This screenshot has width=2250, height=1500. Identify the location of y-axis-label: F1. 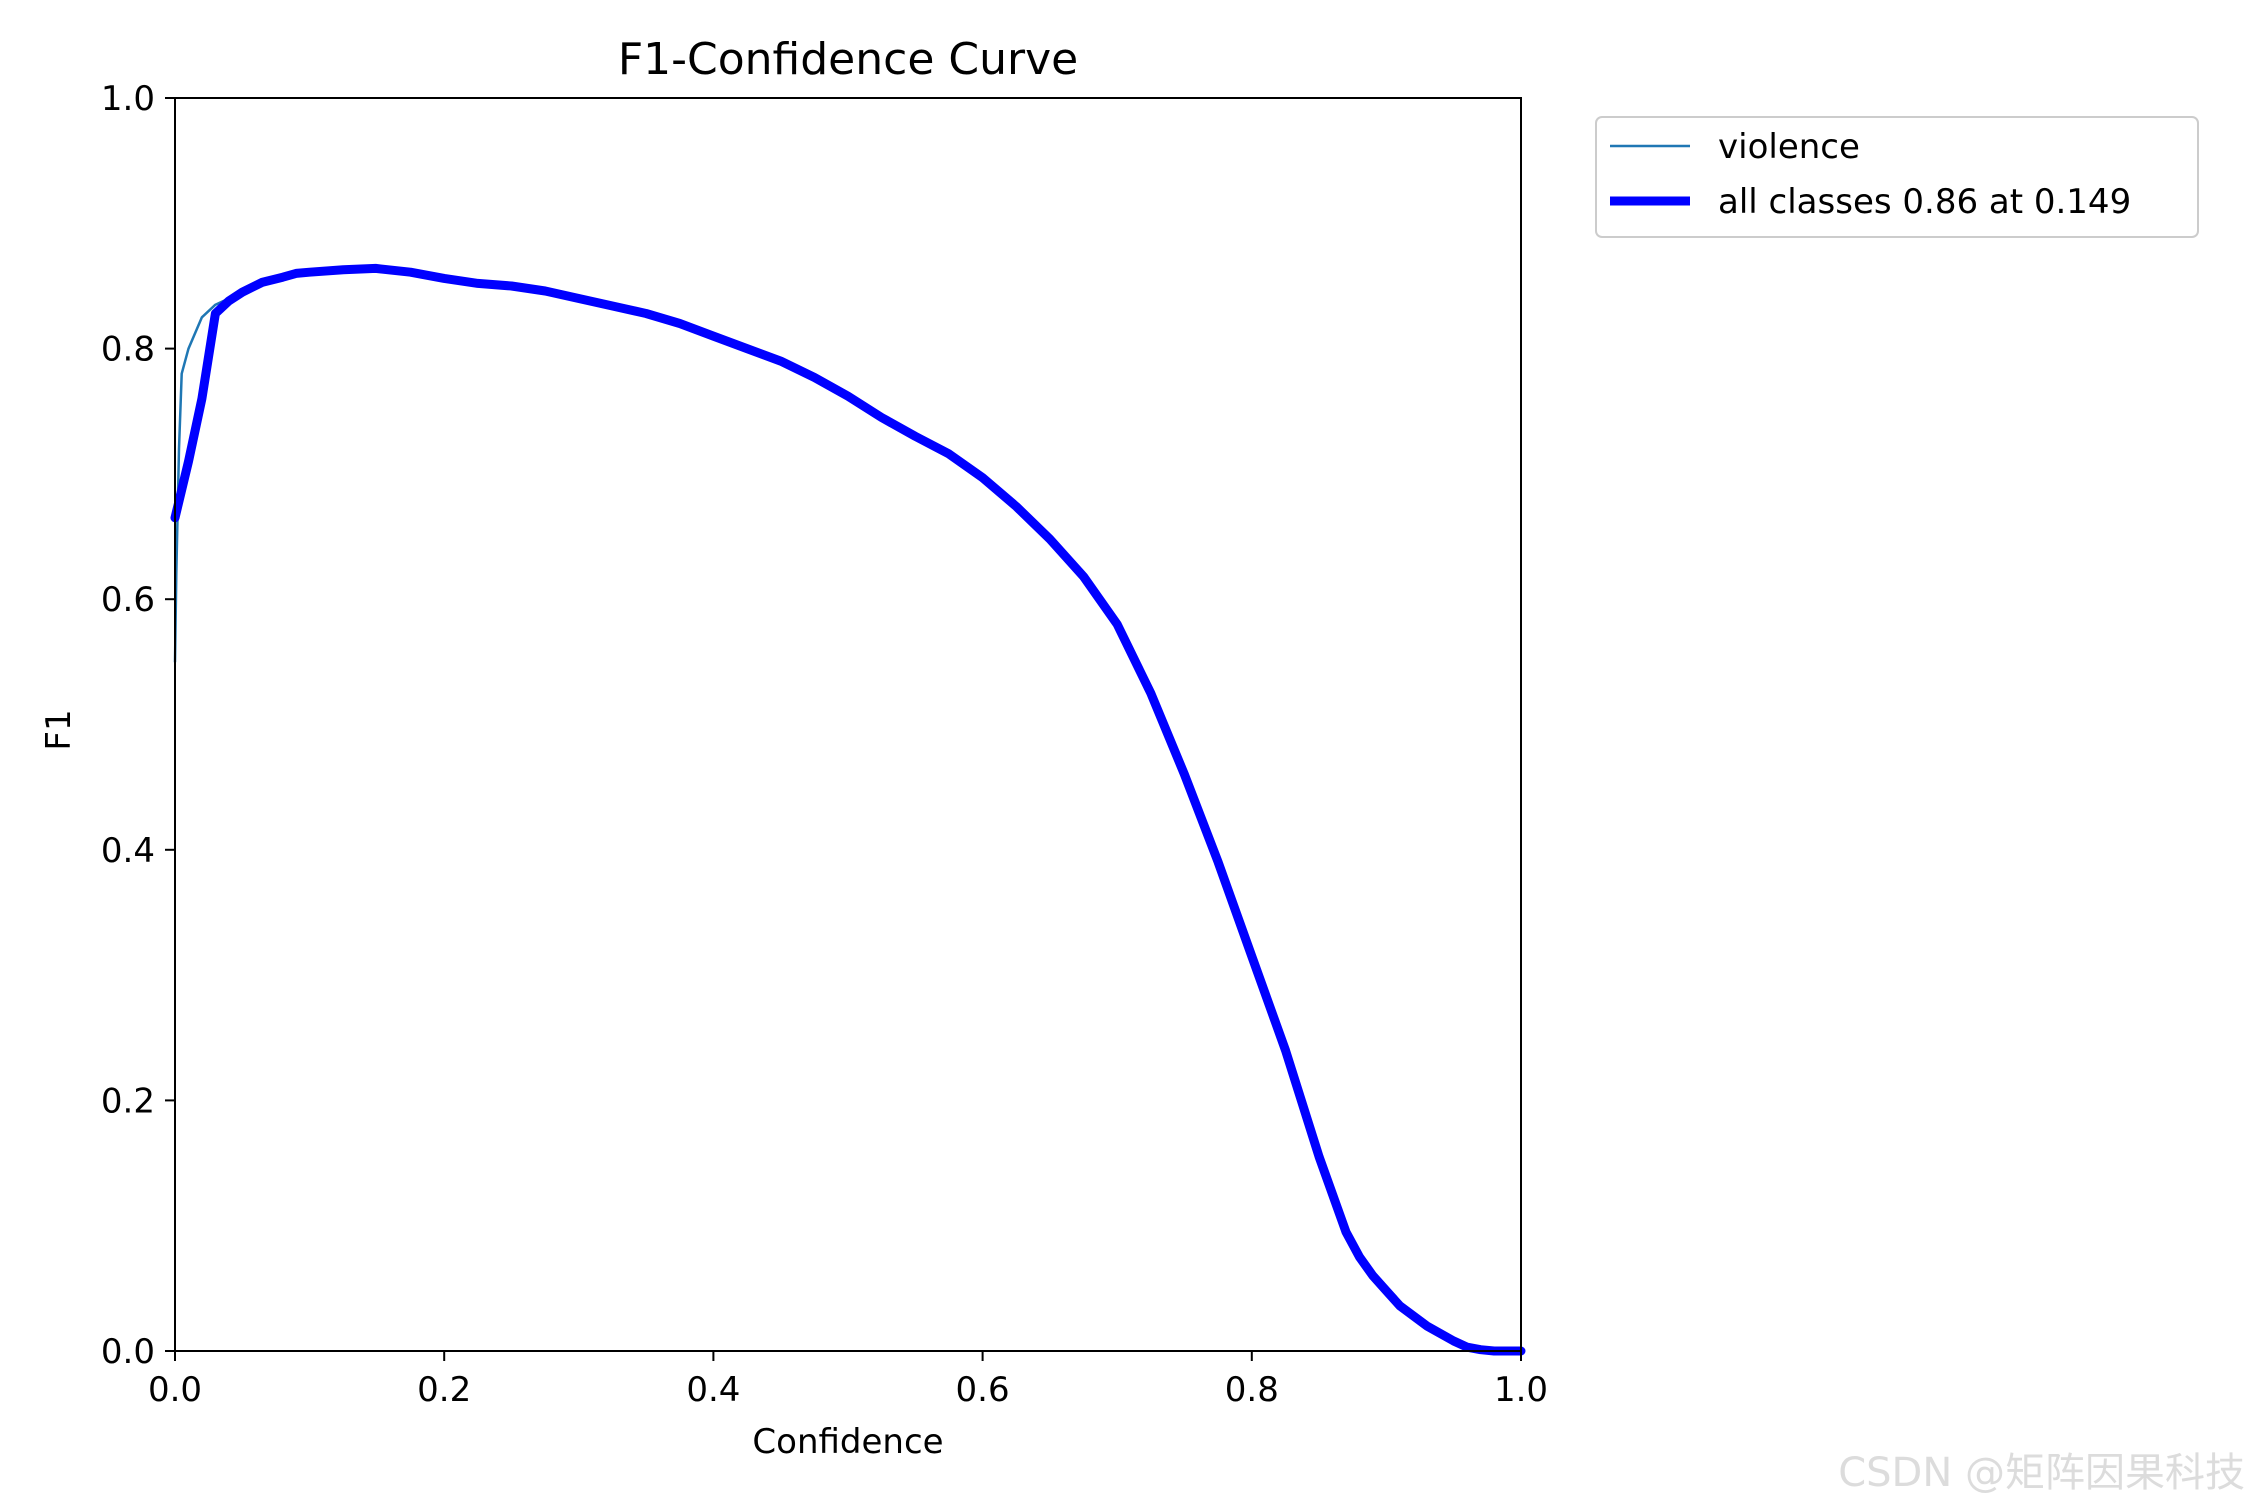
(59, 729).